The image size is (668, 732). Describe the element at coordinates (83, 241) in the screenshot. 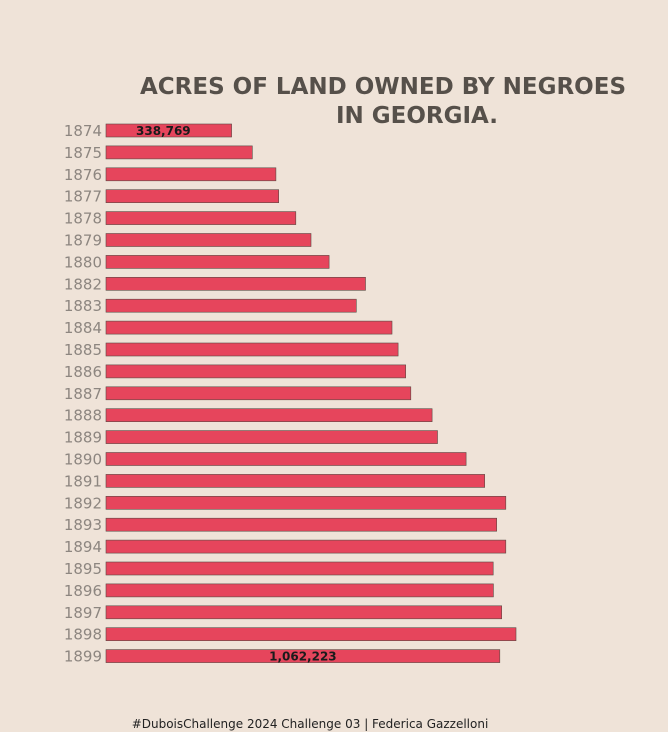

I see `year-label-1879: 1879` at that location.